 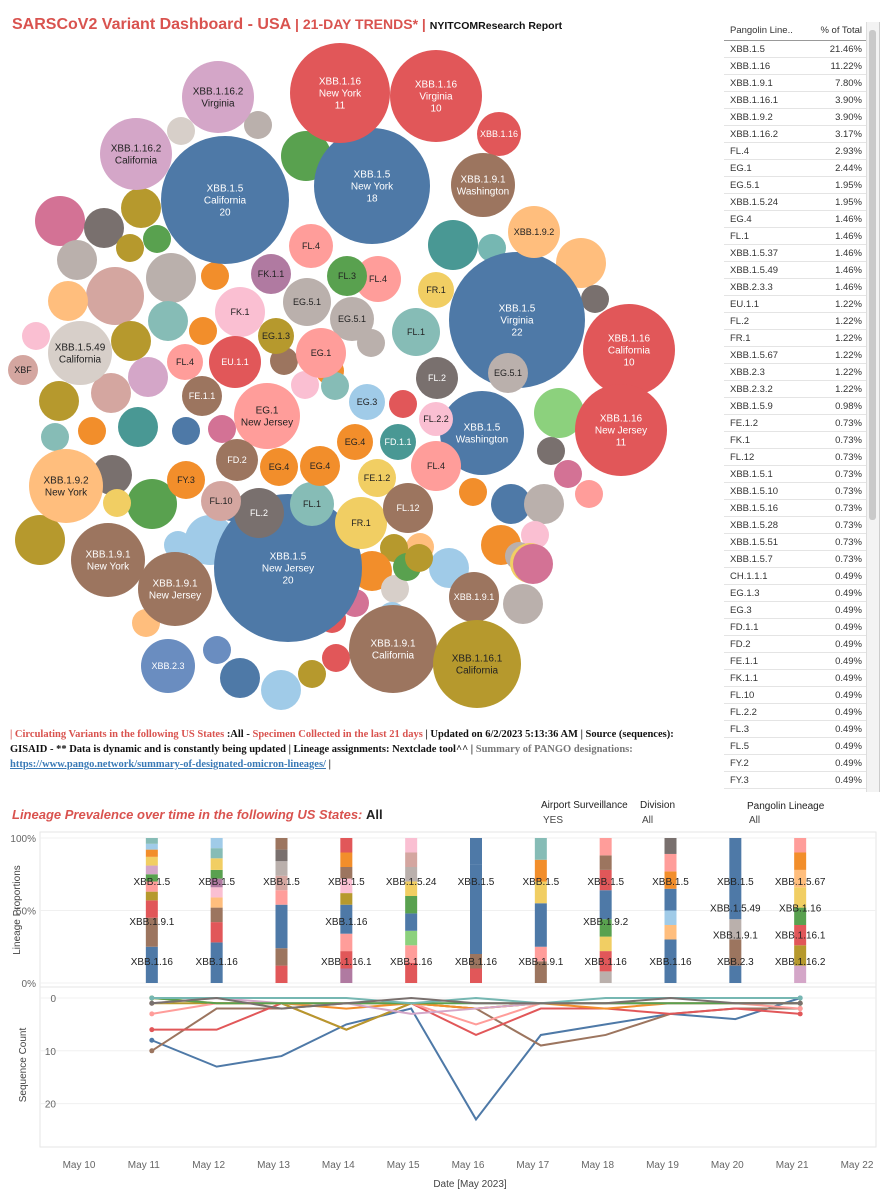 I want to click on table-row: FE.1.2 0.73%, so click(x=800, y=423).